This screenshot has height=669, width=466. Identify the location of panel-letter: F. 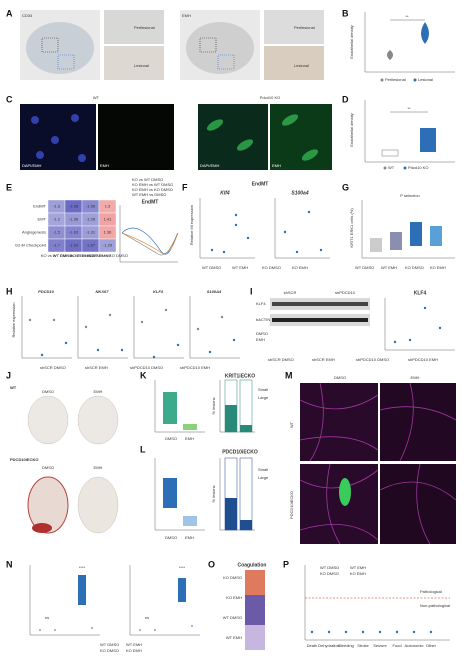
(185, 187).